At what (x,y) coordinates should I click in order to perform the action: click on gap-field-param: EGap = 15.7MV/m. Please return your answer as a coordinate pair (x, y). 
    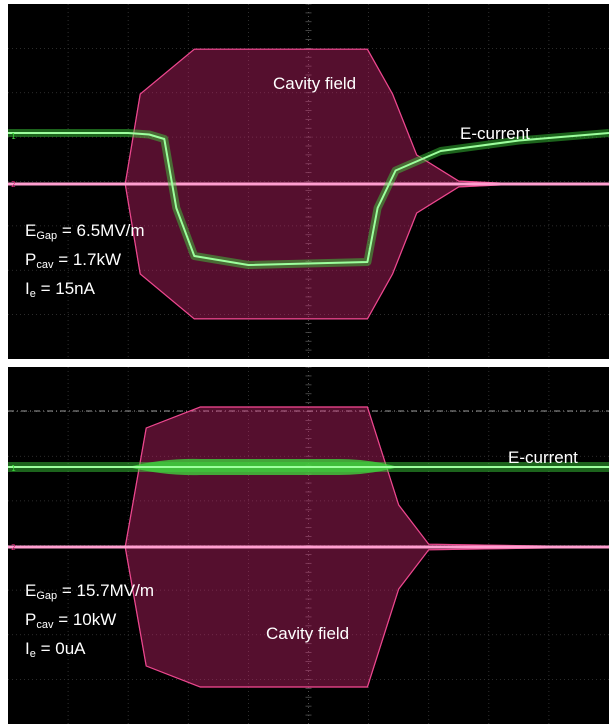
    Looking at the image, I should click on (89, 591).